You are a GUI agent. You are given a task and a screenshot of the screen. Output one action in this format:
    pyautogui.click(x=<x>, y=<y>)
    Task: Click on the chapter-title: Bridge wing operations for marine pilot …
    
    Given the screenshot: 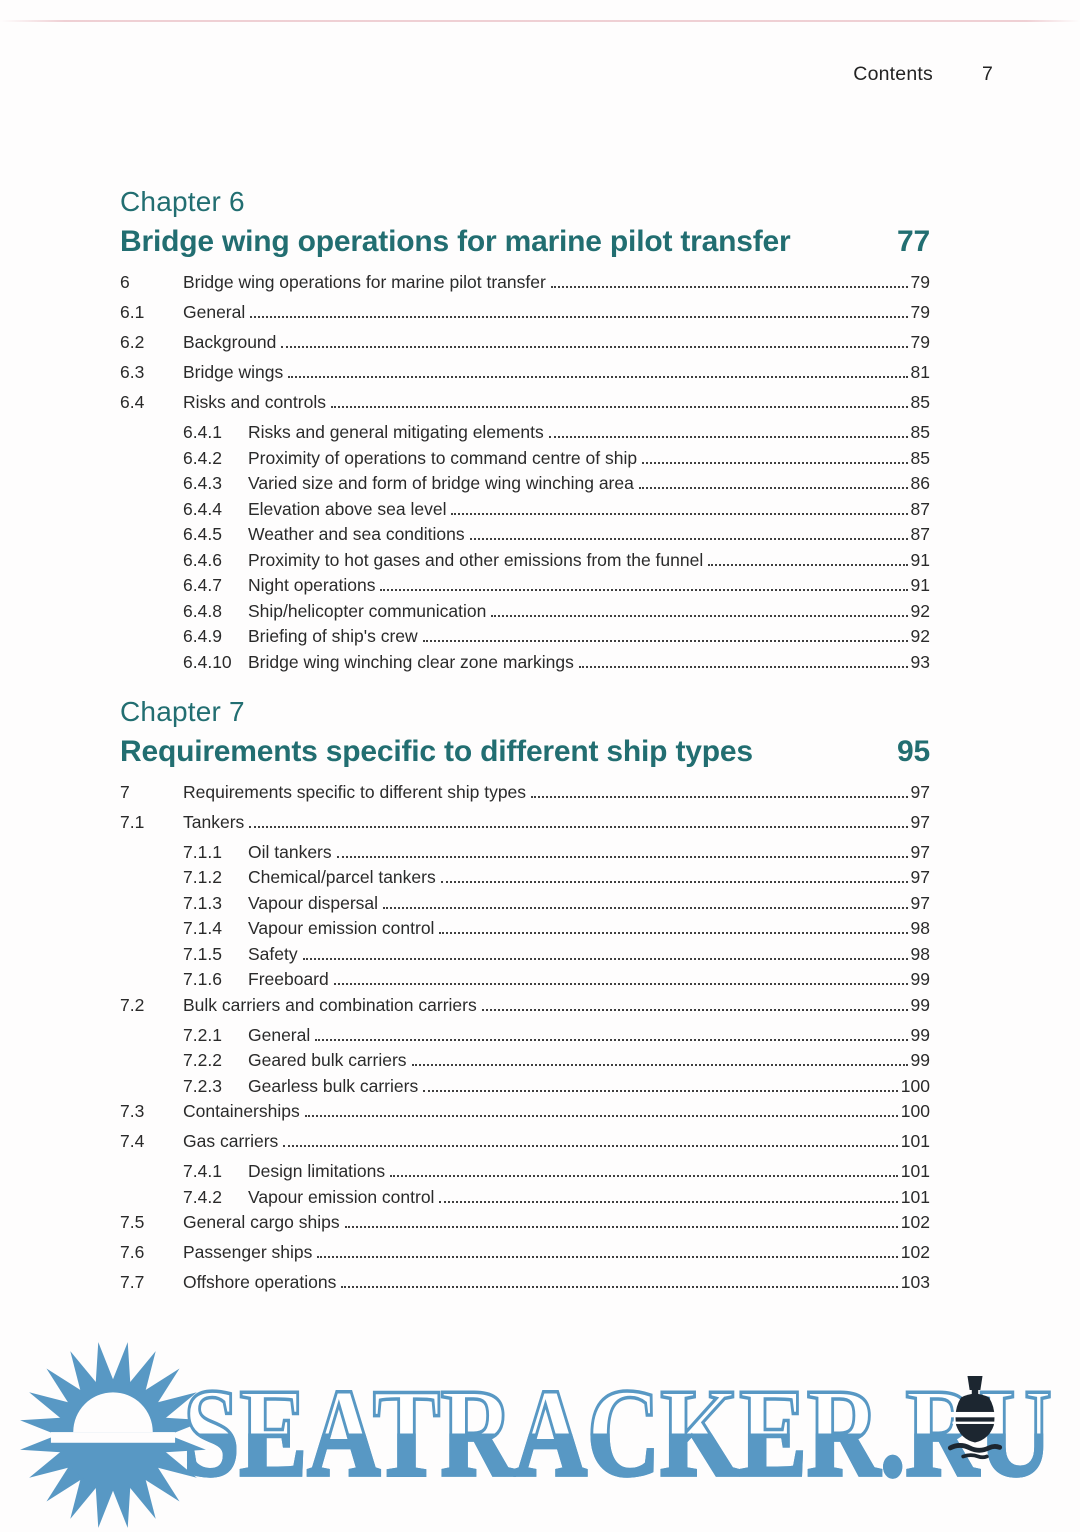 What is the action you would take?
    pyautogui.click(x=455, y=241)
    